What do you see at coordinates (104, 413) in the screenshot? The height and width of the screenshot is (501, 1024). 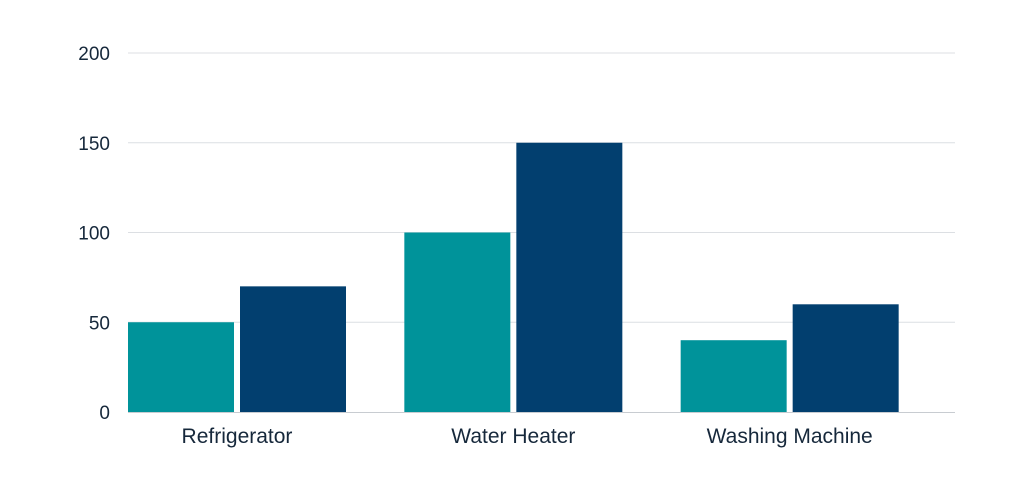 I see `y-tick-label: 0` at bounding box center [104, 413].